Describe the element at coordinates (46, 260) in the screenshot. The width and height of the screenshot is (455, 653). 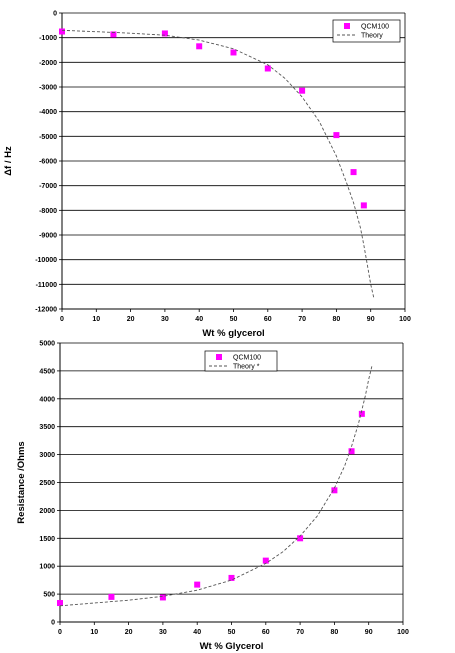
I see `y-tick-label: -10000` at that location.